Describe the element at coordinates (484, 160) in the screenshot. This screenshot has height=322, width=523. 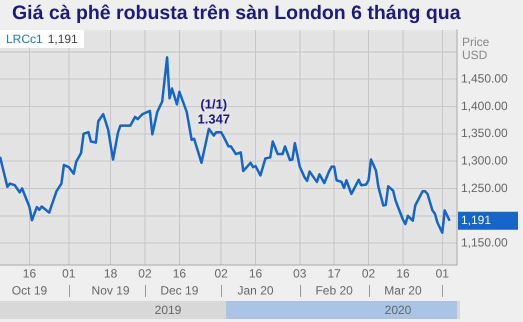
I see `y-tick-label: 1,300.00` at that location.